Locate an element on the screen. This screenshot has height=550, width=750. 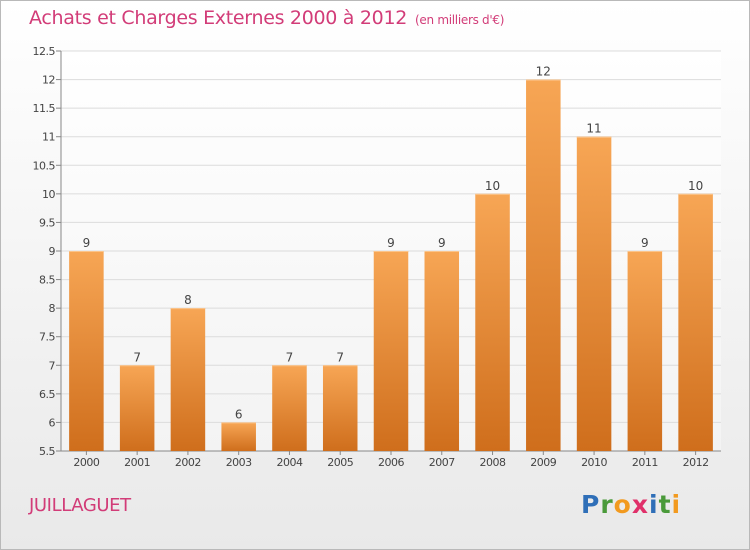
y-tick-label: 7 is located at coordinates (52, 365).